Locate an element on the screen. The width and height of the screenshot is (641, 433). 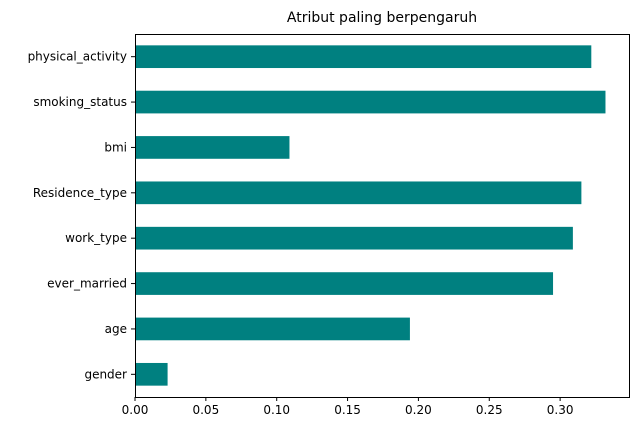
bar-work_type is located at coordinates (354, 238).